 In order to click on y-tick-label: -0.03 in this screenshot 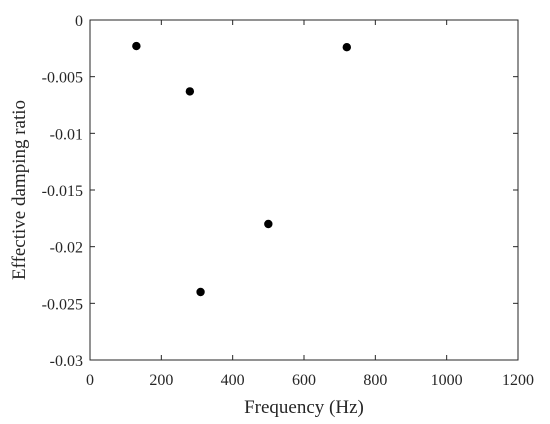, I will do `click(66, 361)`.